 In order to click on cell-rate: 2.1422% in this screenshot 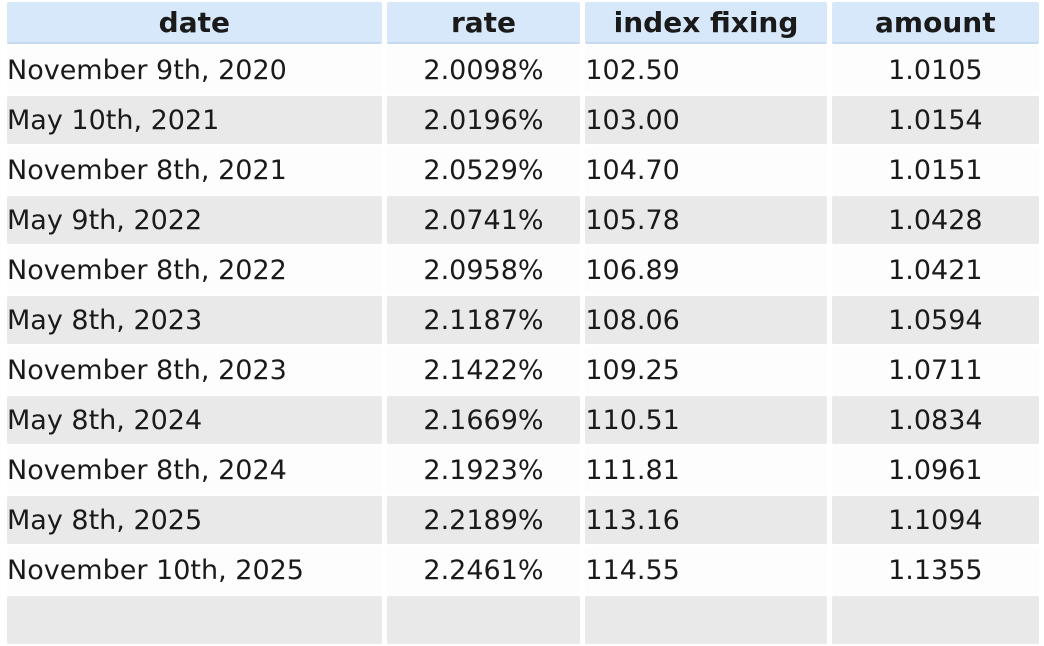, I will do `click(483, 370)`.